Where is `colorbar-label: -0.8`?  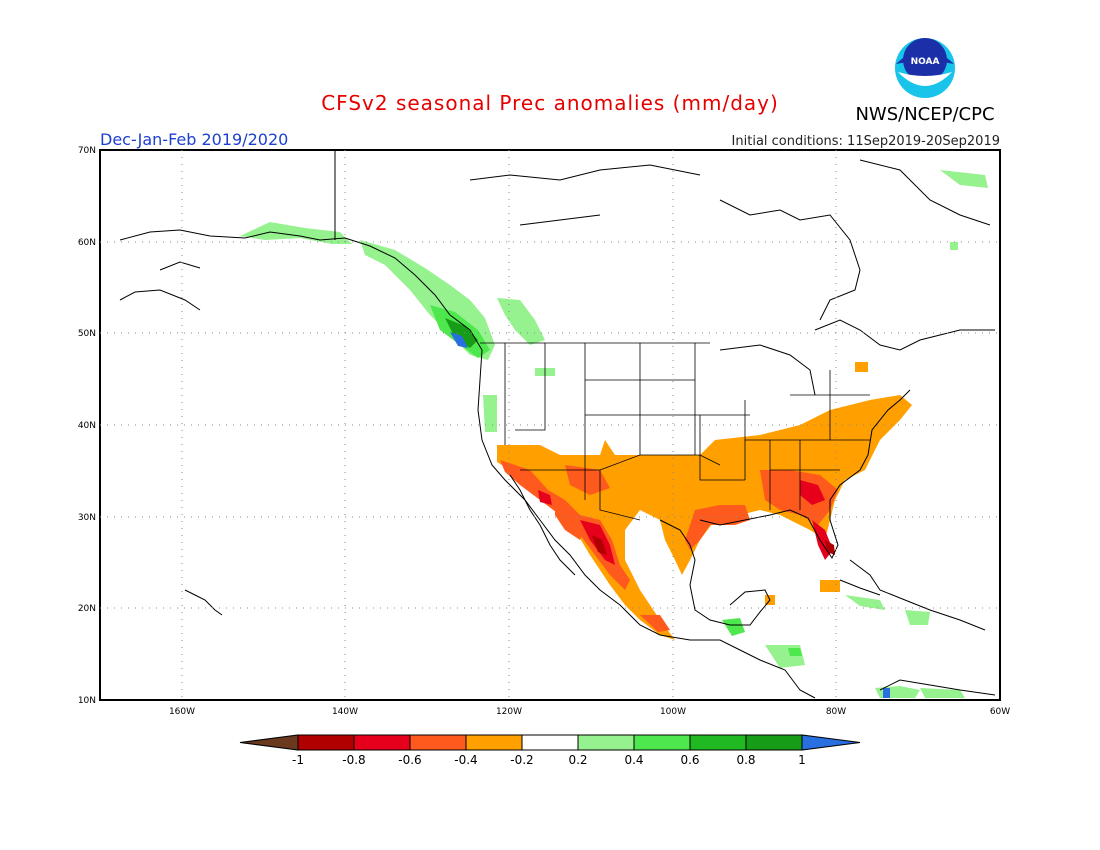 colorbar-label: -0.8 is located at coordinates (353, 760).